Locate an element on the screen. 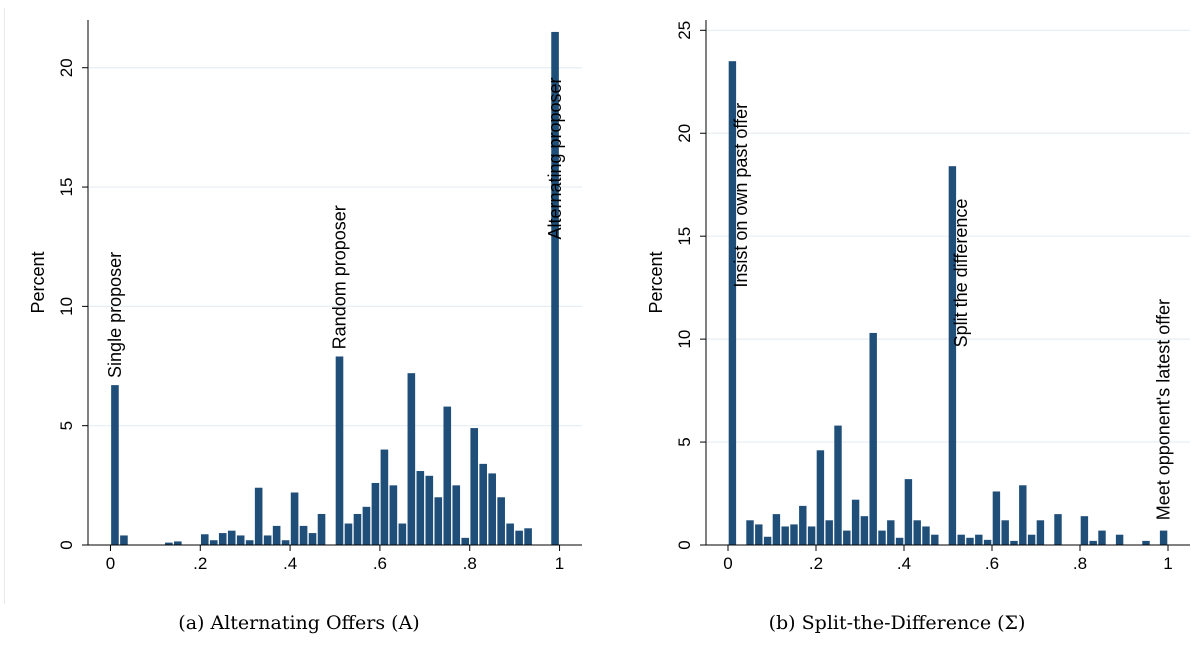  annotation-label: Alternating proposer is located at coordinates (555, 158).